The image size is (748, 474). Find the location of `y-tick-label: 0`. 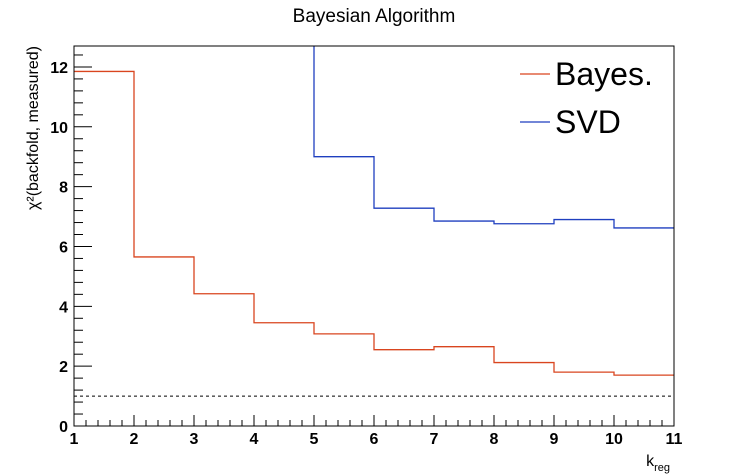

y-tick-label: 0 is located at coordinates (63, 427).